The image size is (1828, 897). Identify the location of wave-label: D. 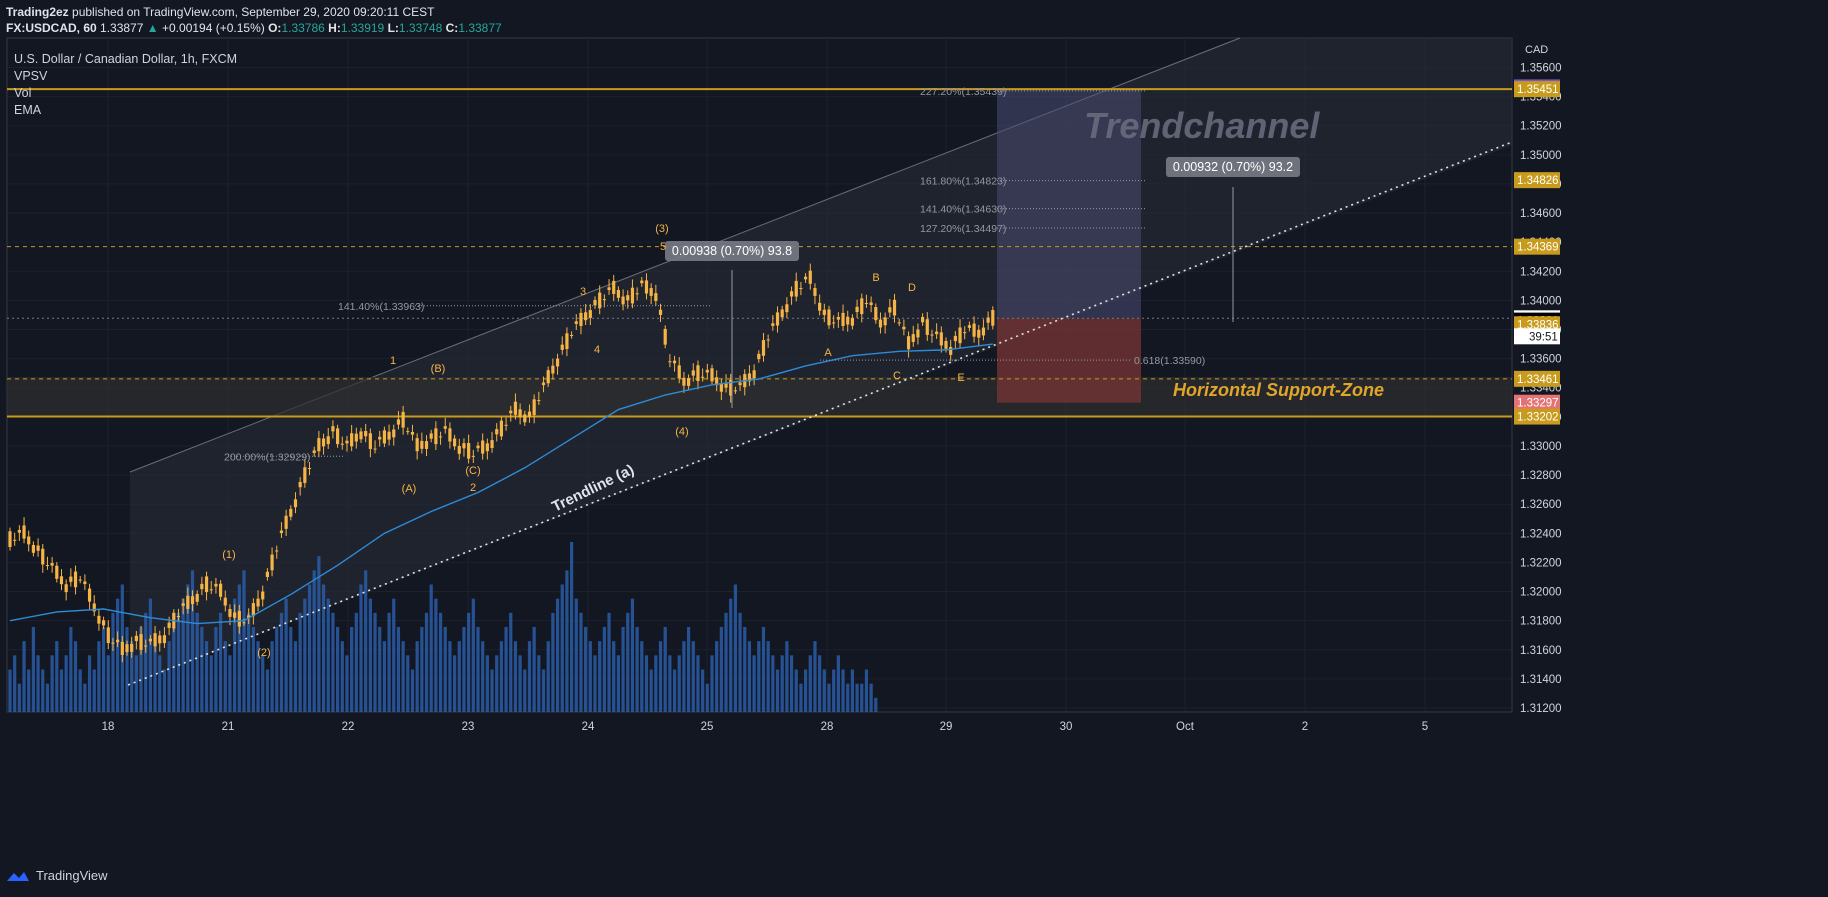
(912, 288).